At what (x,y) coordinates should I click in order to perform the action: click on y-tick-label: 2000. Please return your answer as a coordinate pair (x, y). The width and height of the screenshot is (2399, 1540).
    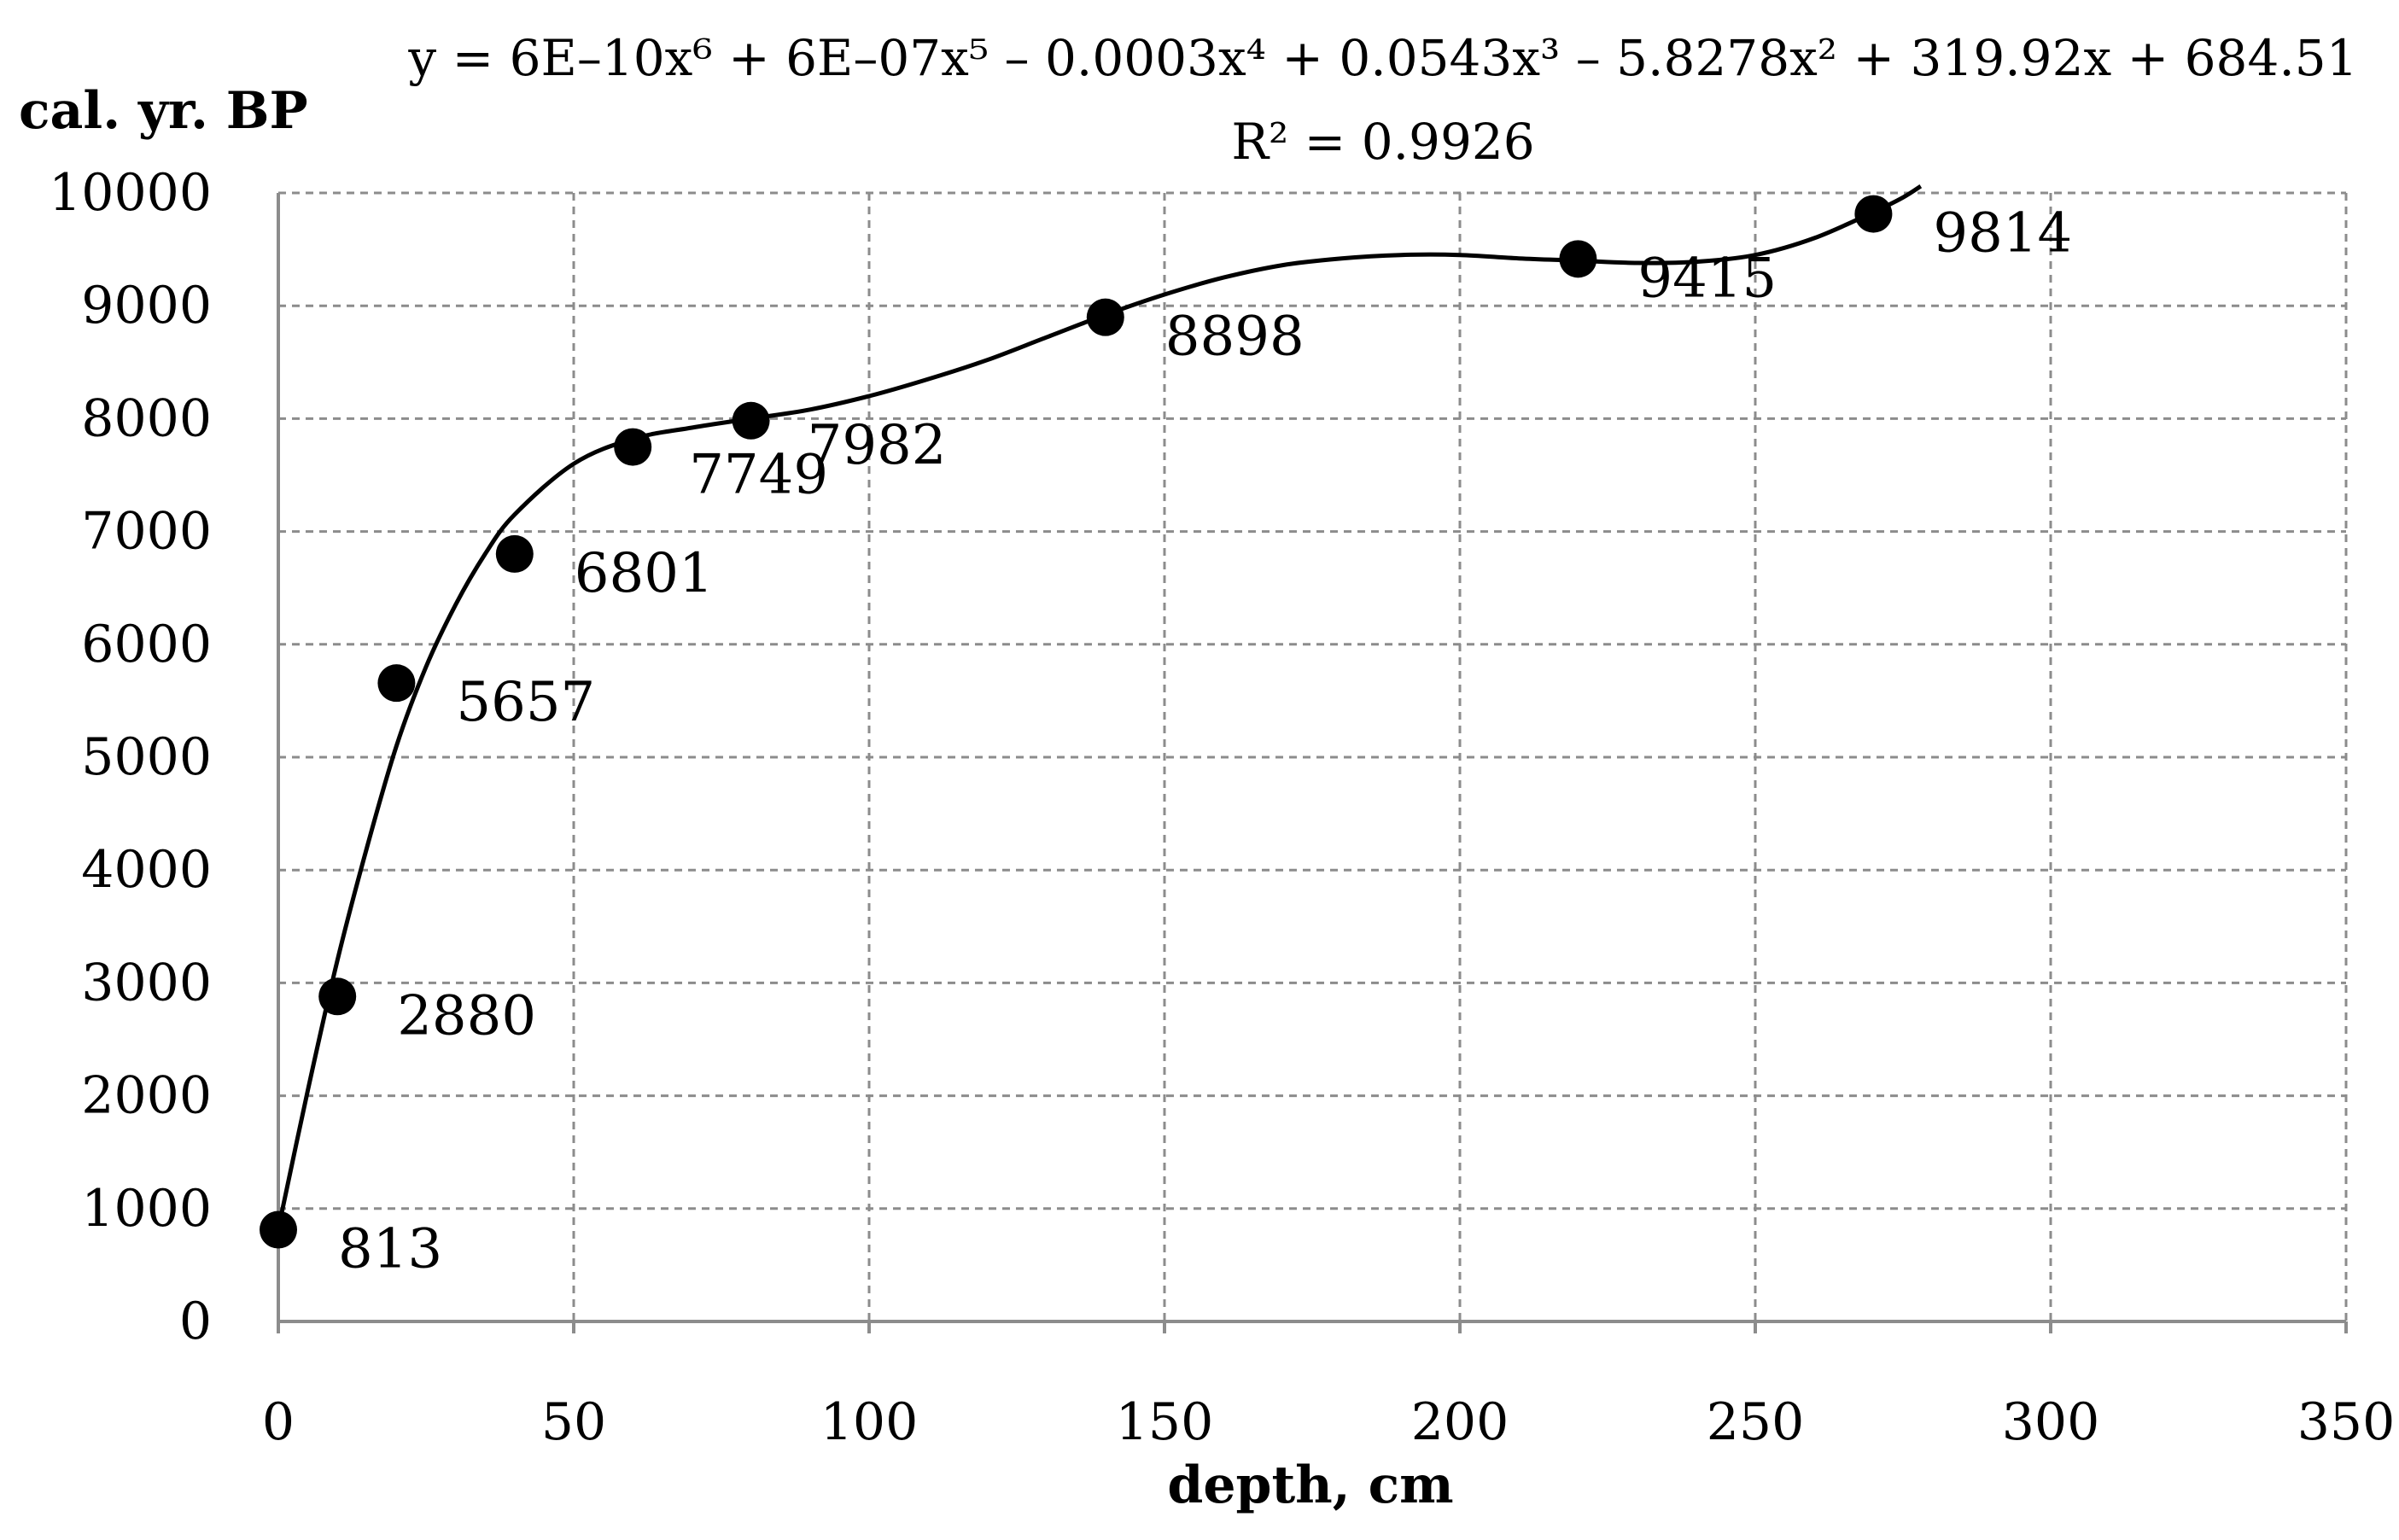
    Looking at the image, I should click on (146, 1096).